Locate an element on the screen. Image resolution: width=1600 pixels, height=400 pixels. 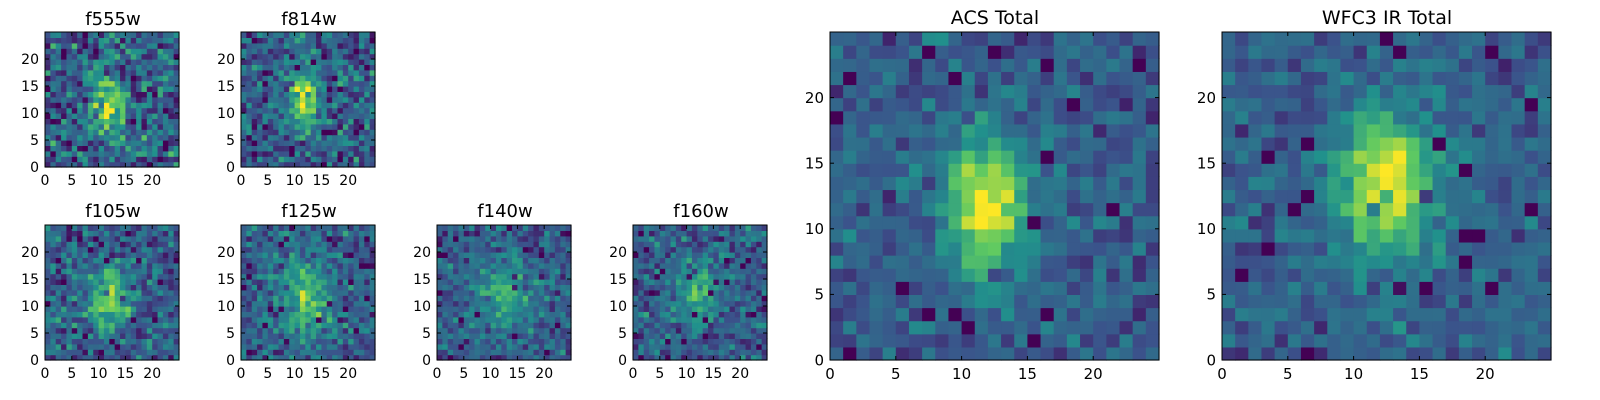
x-tick-label: 0 is located at coordinates (633, 374).